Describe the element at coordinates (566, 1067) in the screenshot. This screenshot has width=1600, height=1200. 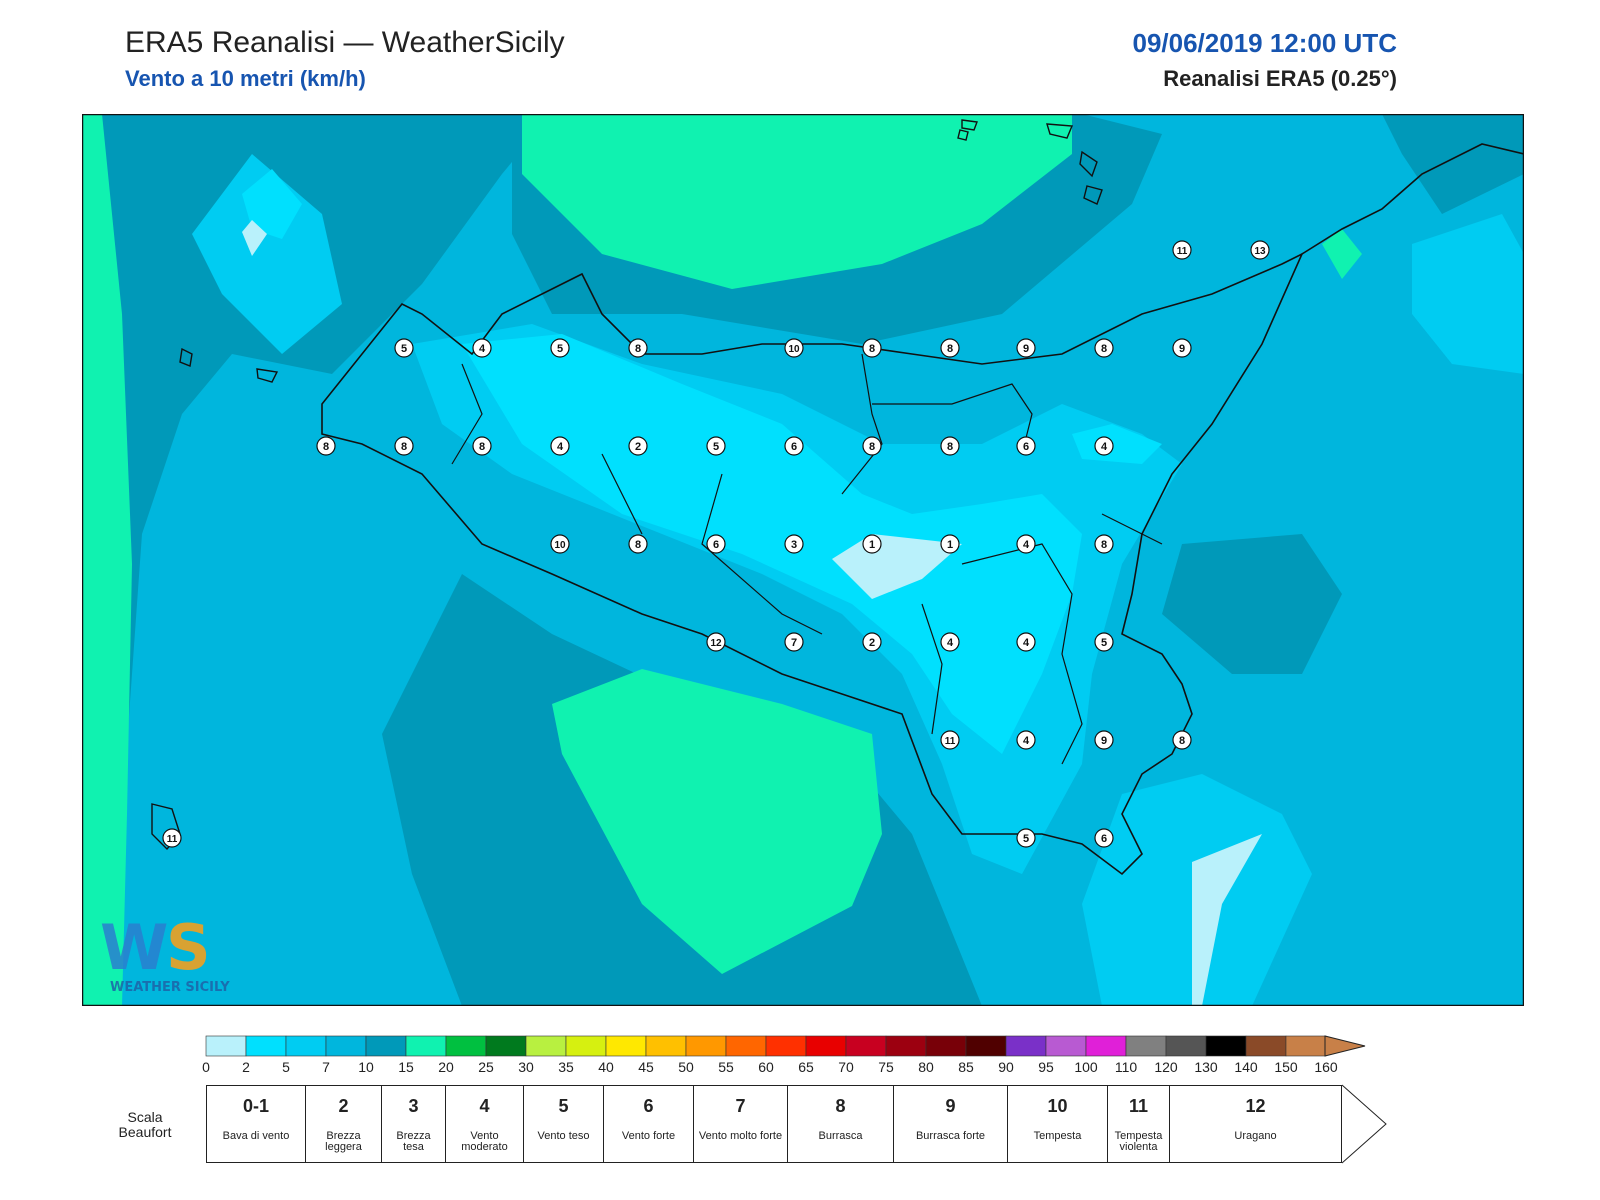
I see `colorbar-tick-label: 35` at that location.